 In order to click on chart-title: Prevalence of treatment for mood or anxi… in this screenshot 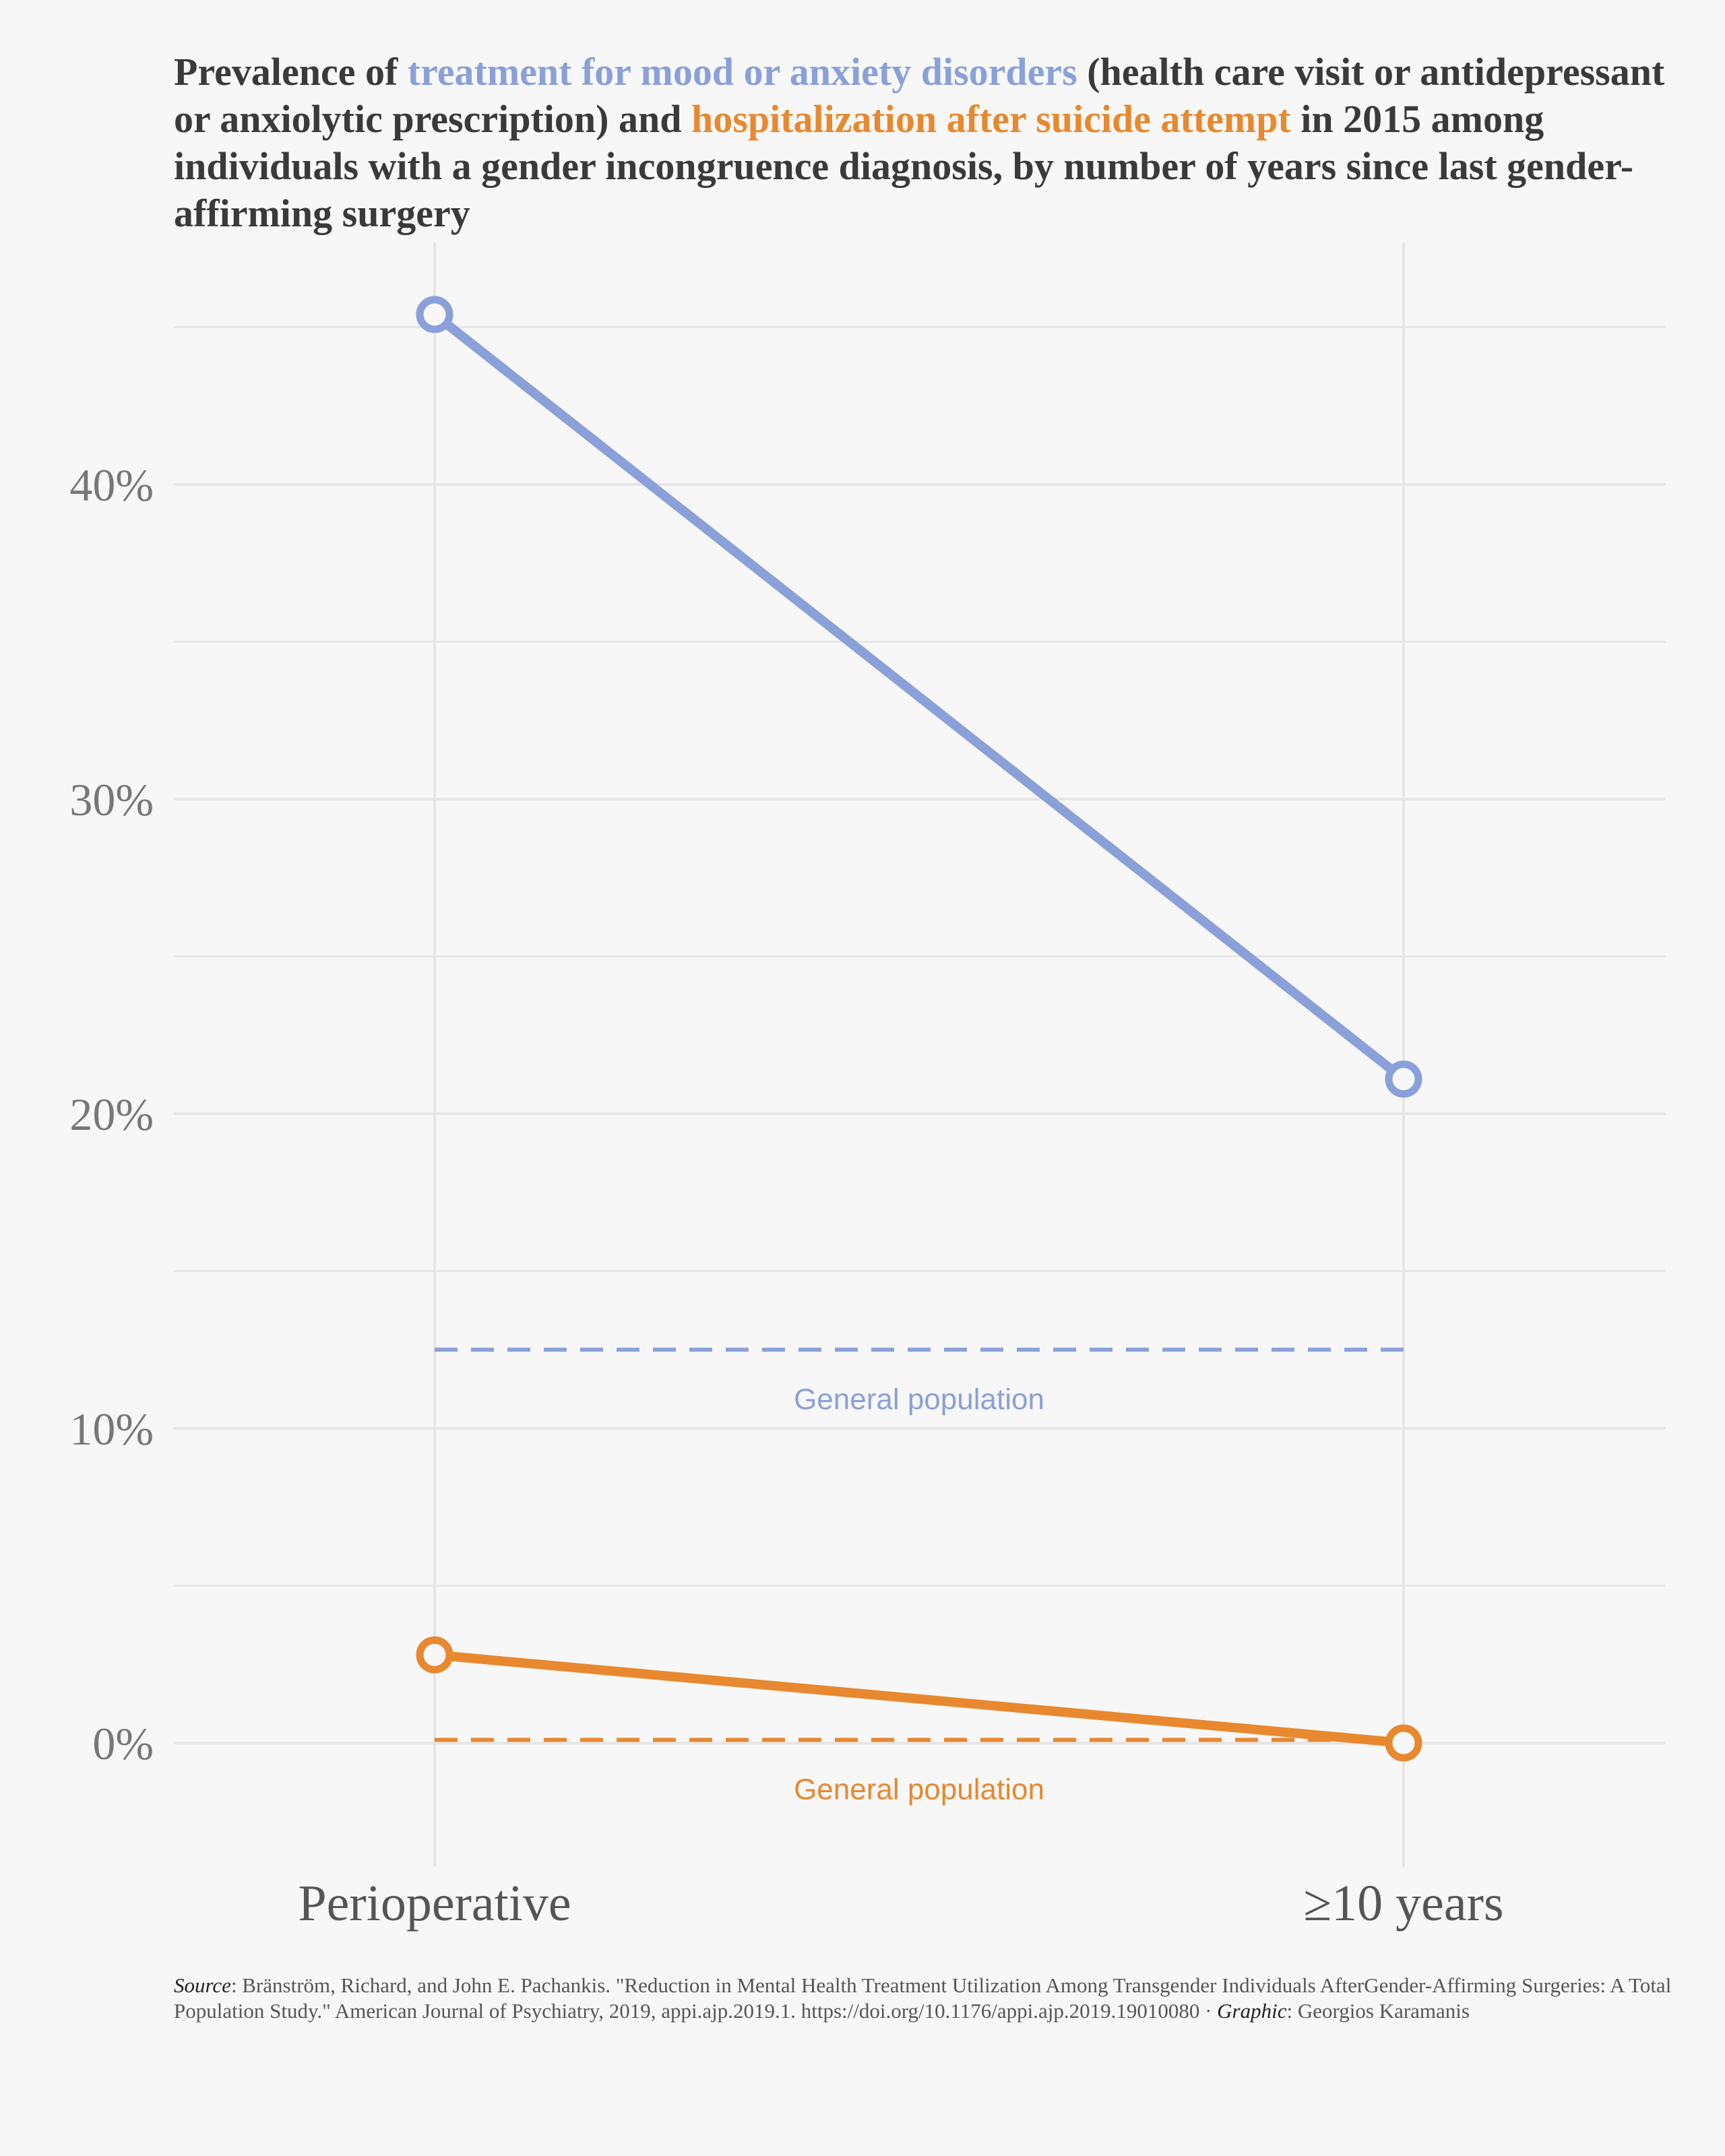, I will do `click(929, 143)`.